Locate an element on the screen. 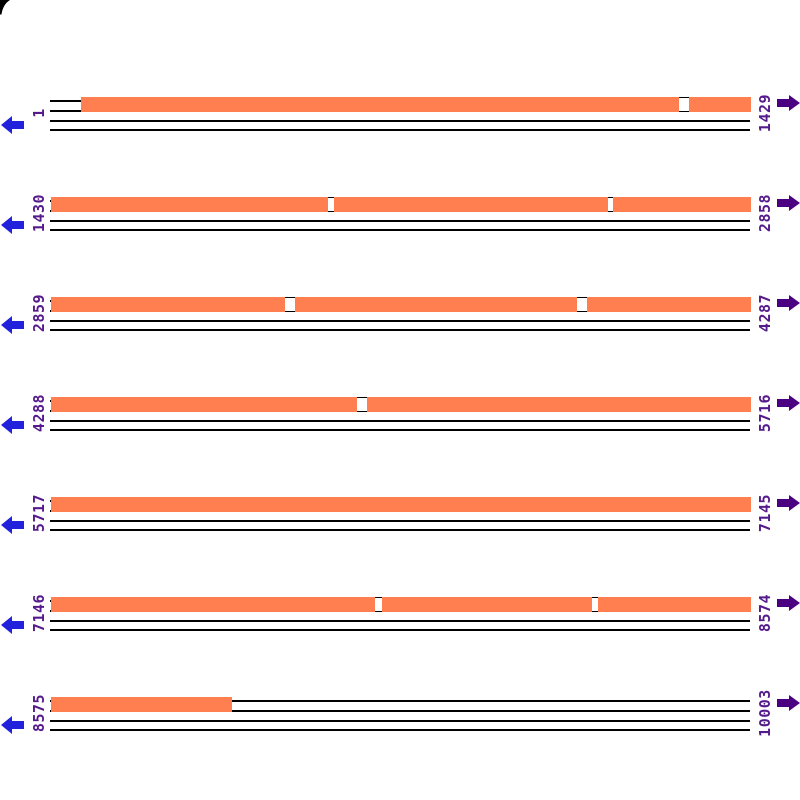 Image resolution: width=800 pixels, height=800 pixels. alignment-row: 5717 7145 is located at coordinates (400, 508).